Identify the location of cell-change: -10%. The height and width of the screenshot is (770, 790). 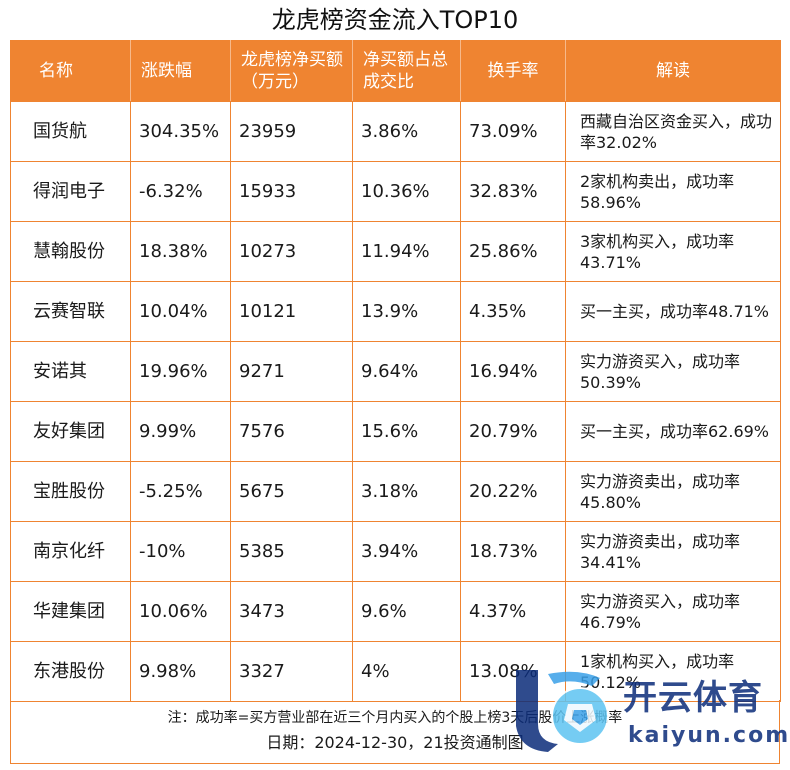
(180, 551).